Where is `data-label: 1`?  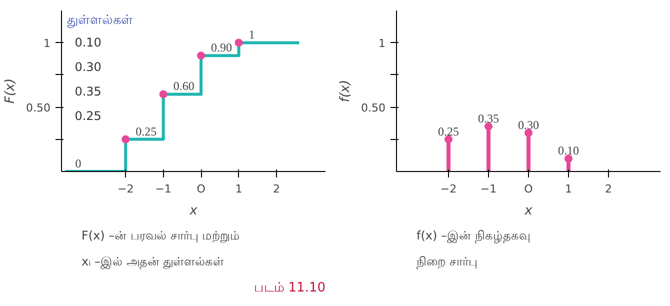
data-label: 1 is located at coordinates (251, 35).